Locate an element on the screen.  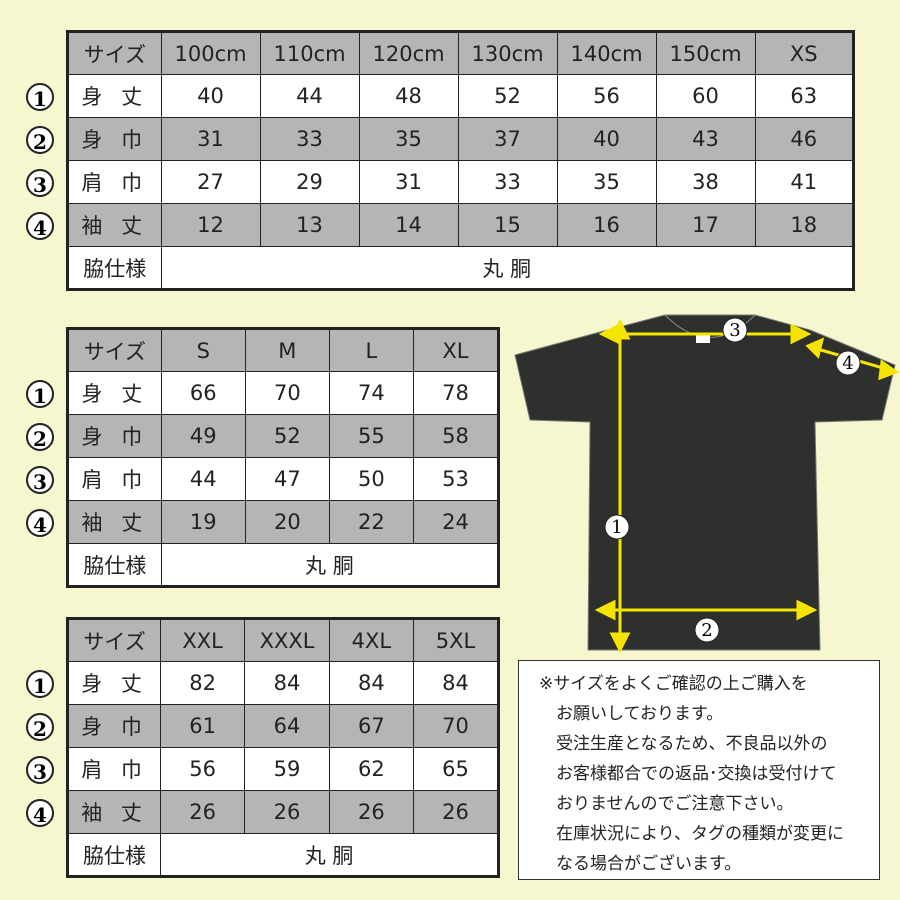
svg-text: 1 is located at coordinates (616, 527).